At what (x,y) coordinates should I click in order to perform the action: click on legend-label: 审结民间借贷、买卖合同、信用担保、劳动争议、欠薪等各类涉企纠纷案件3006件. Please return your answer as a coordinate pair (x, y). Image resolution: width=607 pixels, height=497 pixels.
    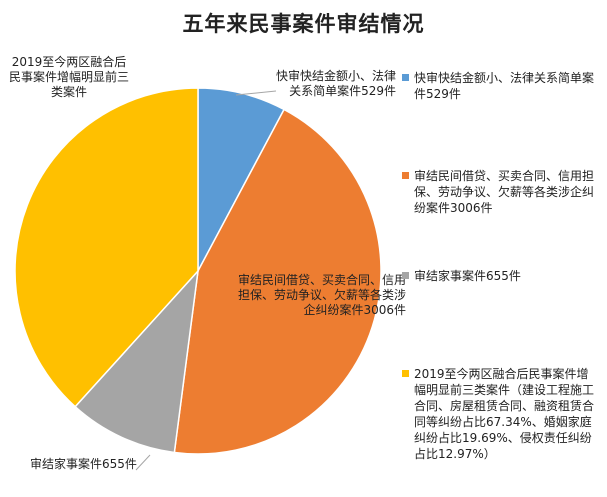
    Looking at the image, I should click on (504, 192).